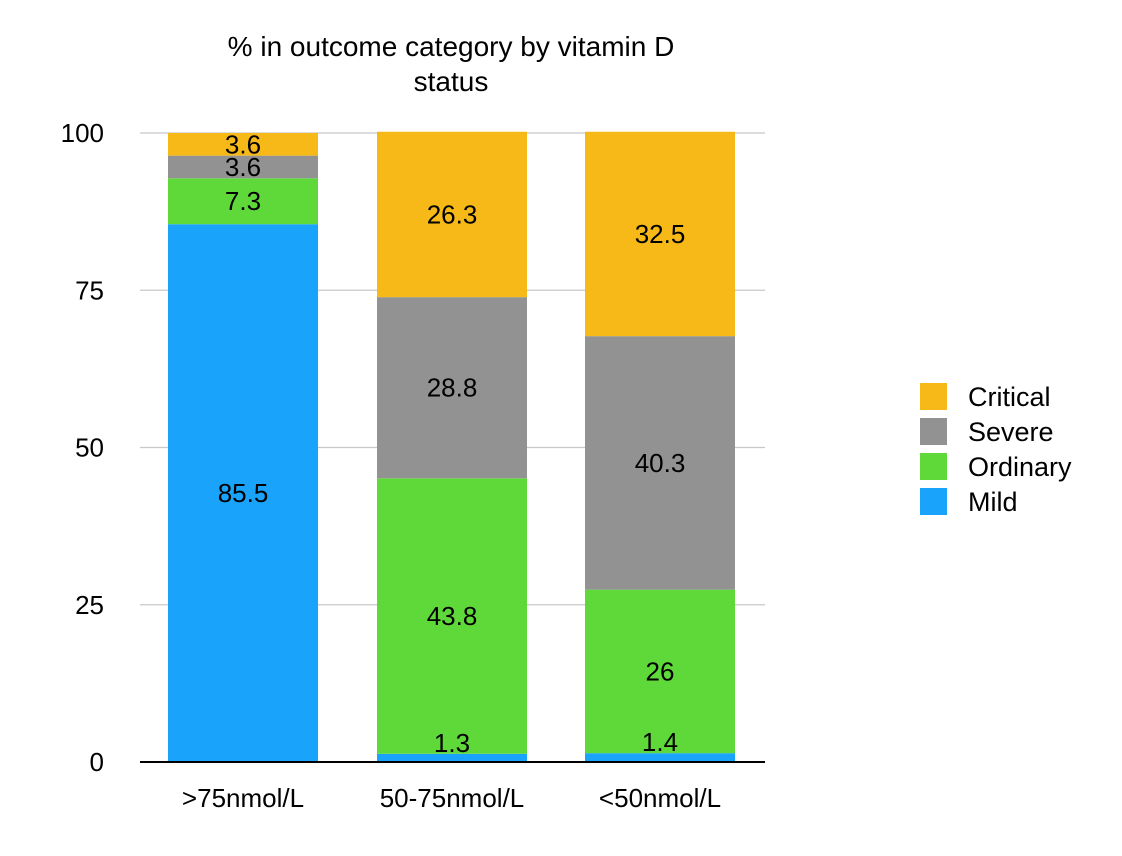 The height and width of the screenshot is (856, 1122). I want to click on y-axis-tick-labels: 0 25 50 75 100, so click(82, 447).